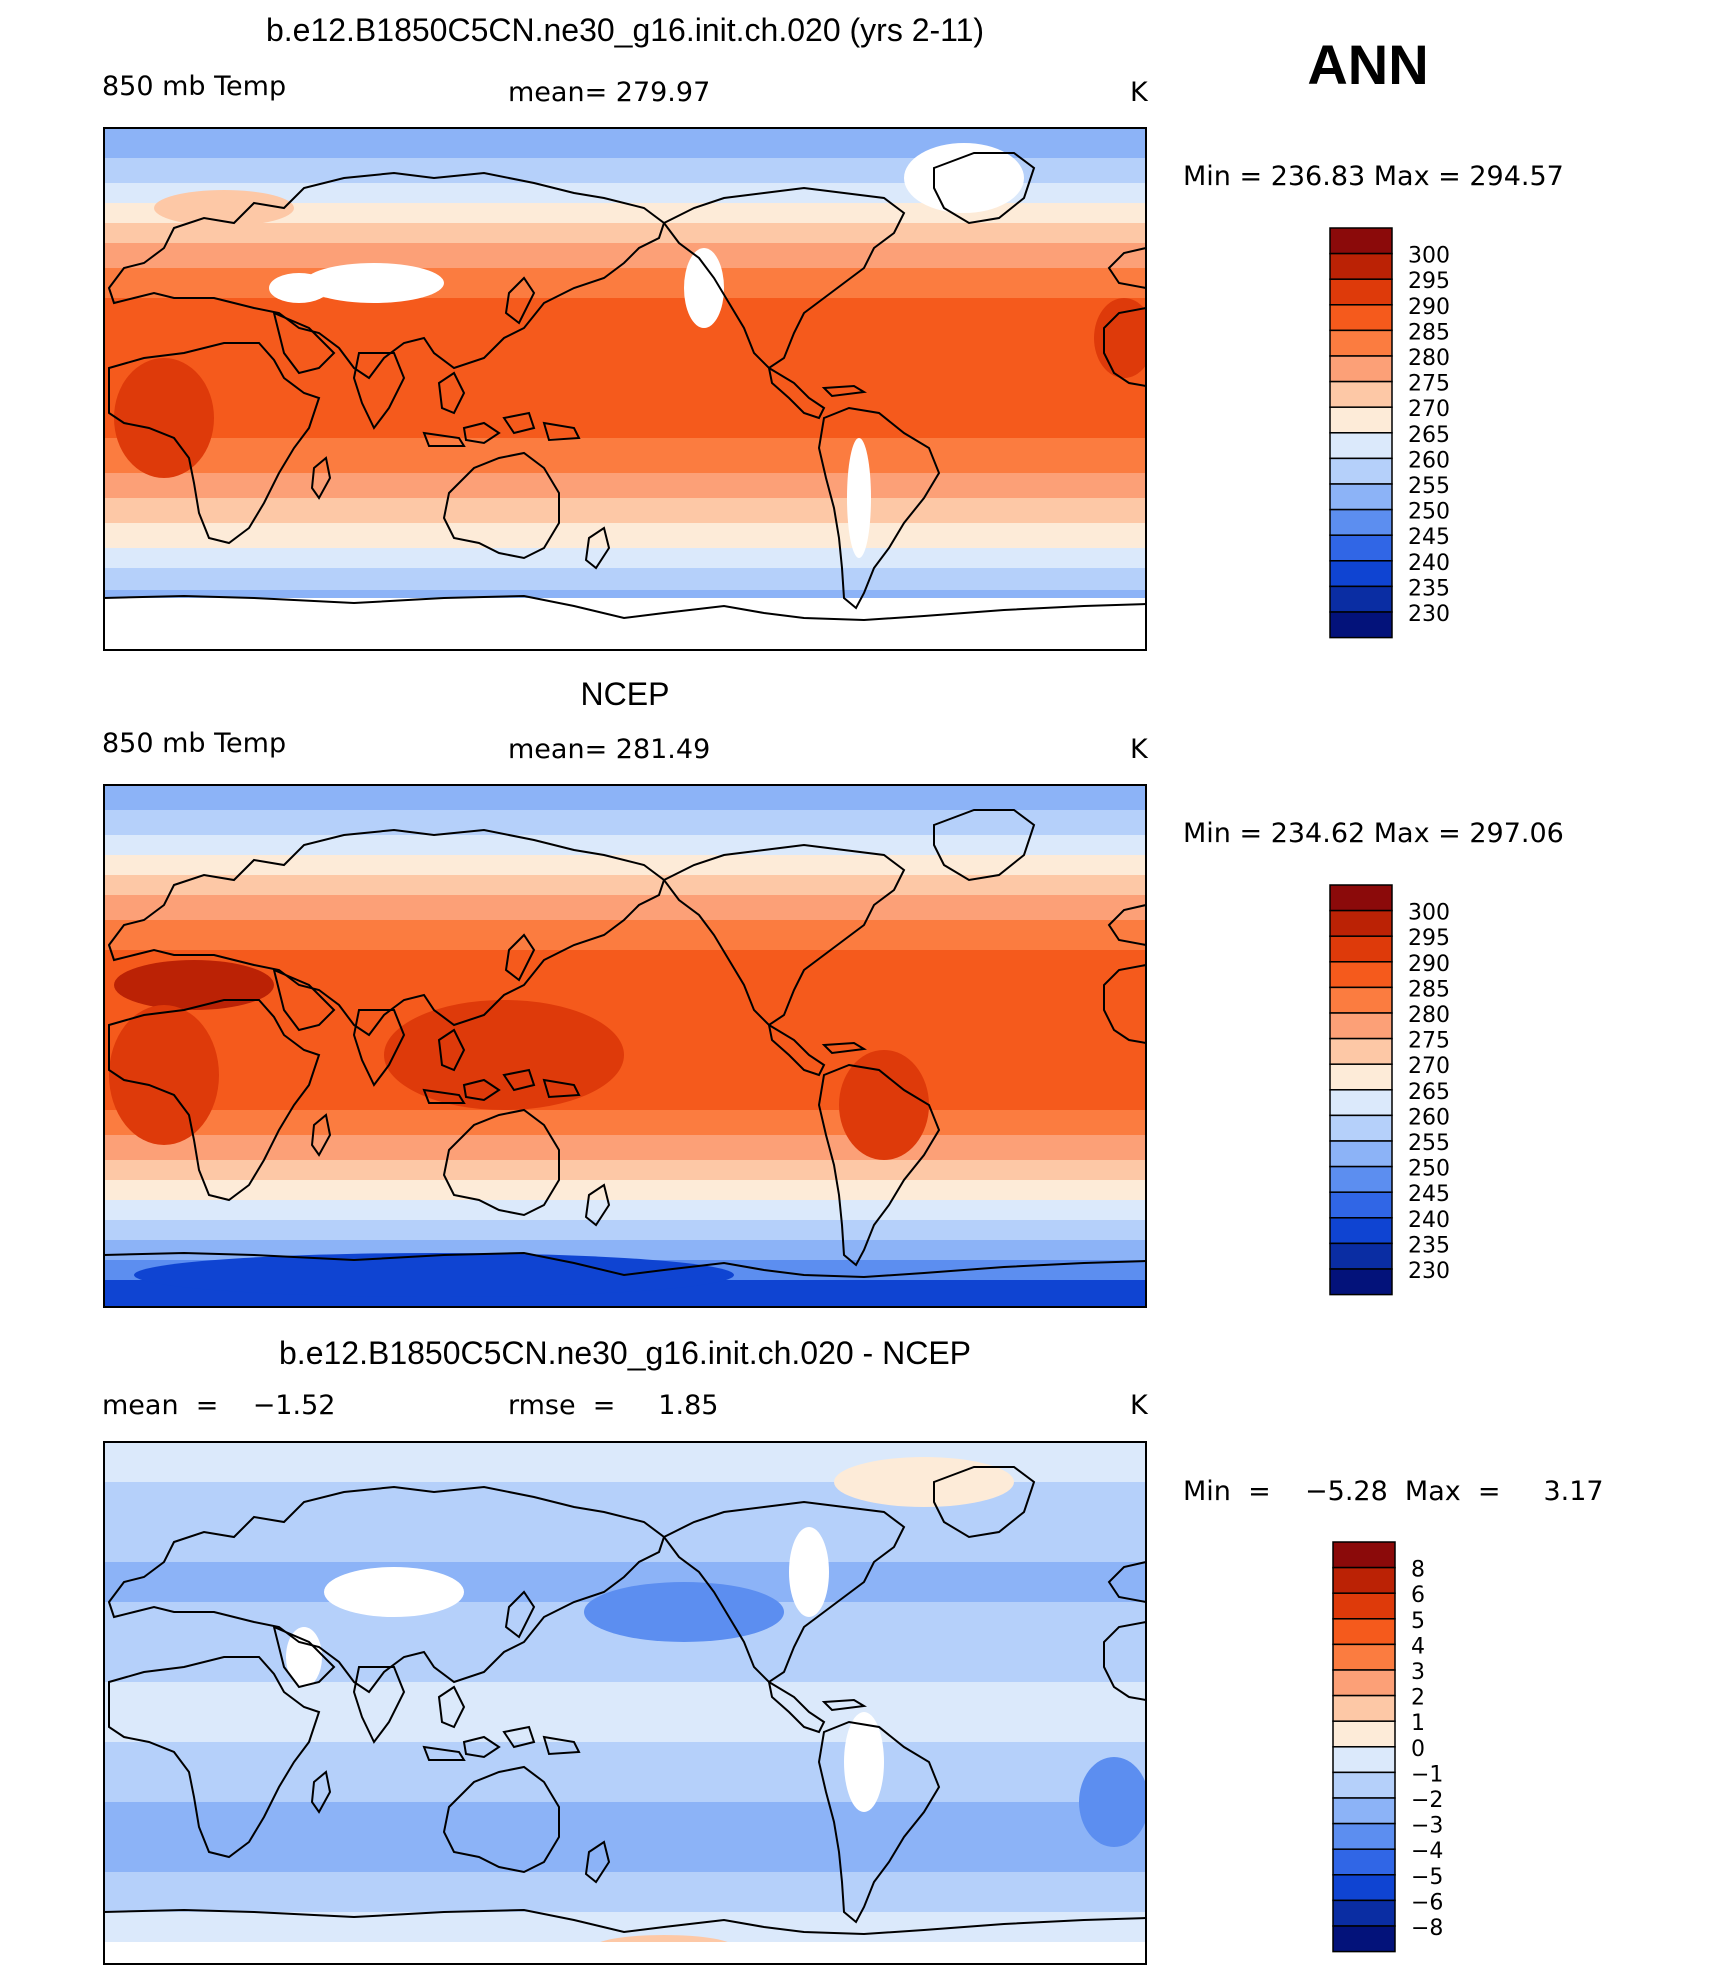 This screenshot has width=1710, height=1981. Describe the element at coordinates (1373, 833) in the screenshot. I see `min-max-label: Min = 234.62 Max = 297.06` at that location.